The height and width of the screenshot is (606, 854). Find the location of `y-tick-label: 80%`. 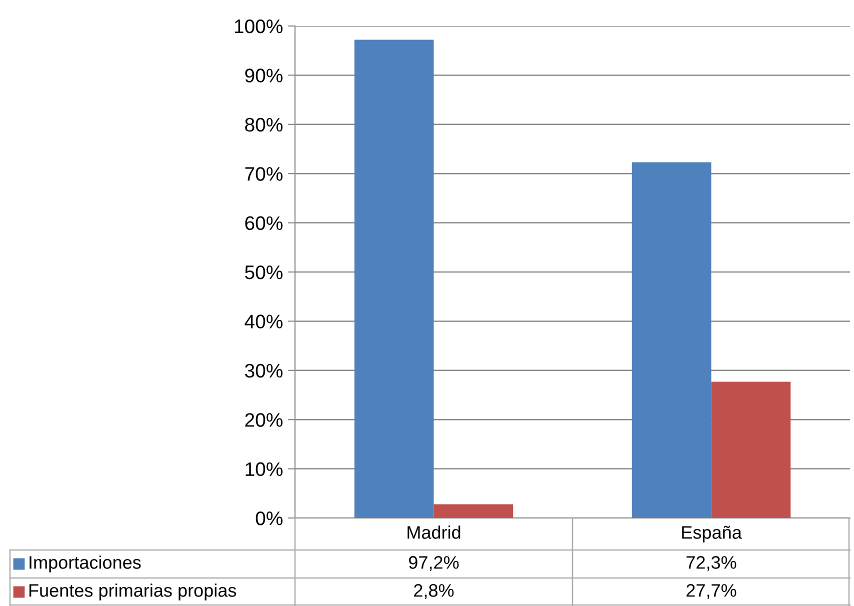

y-tick-label: 80% is located at coordinates (264, 125).